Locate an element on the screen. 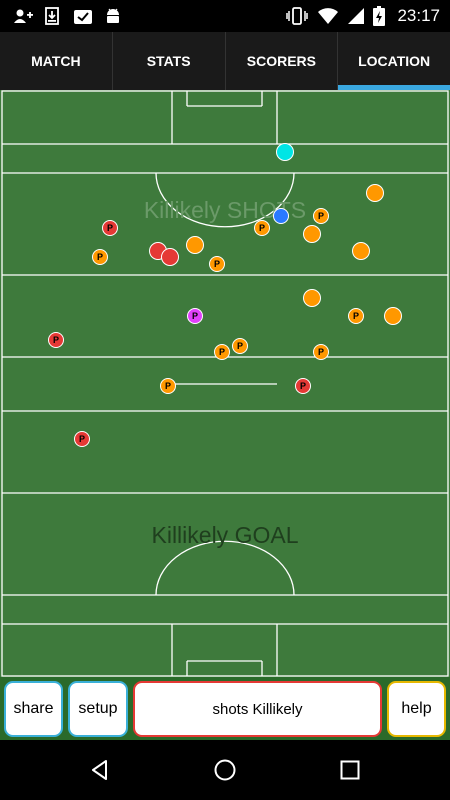 The height and width of the screenshot is (800, 450). vibrate-icon is located at coordinates (297, 16).